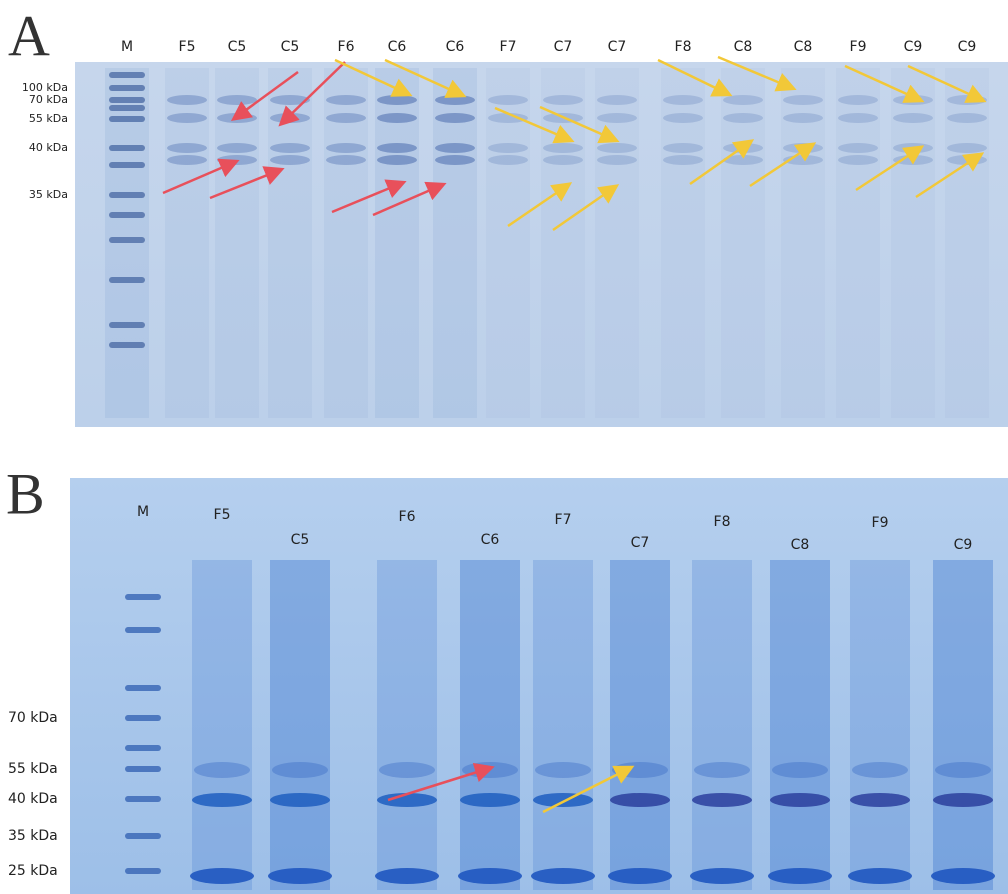 This screenshot has height=894, width=1008. I want to click on panel-letter: A, so click(29, 35).